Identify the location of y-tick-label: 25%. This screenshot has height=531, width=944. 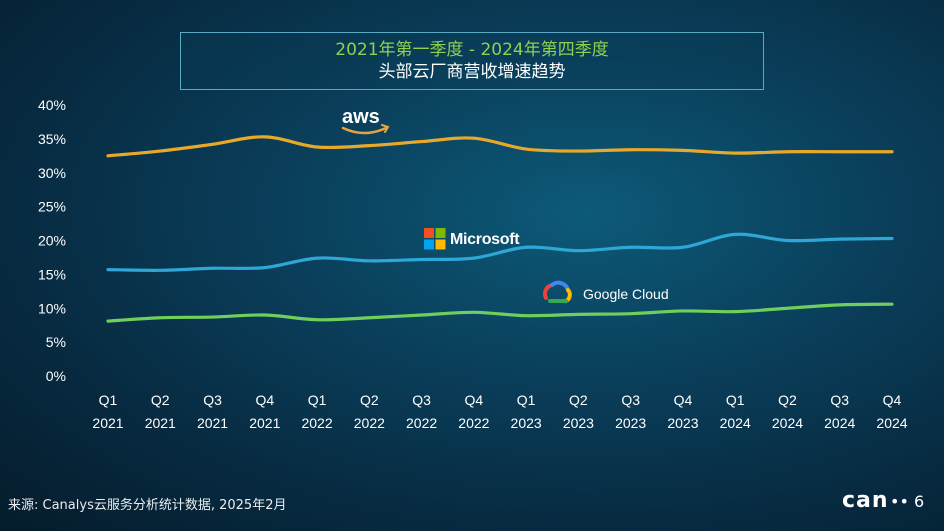
(52, 207).